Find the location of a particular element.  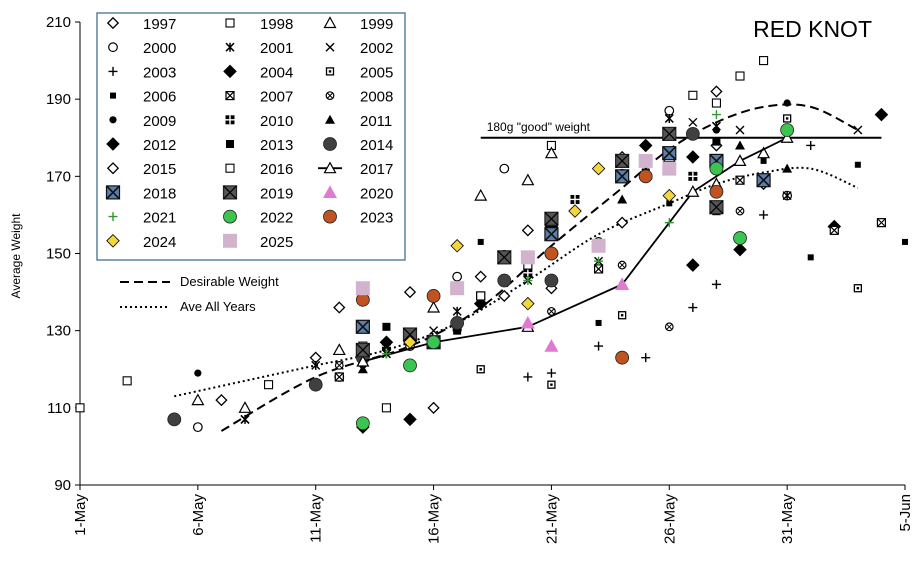

series-2009-point is located at coordinates (716, 130).